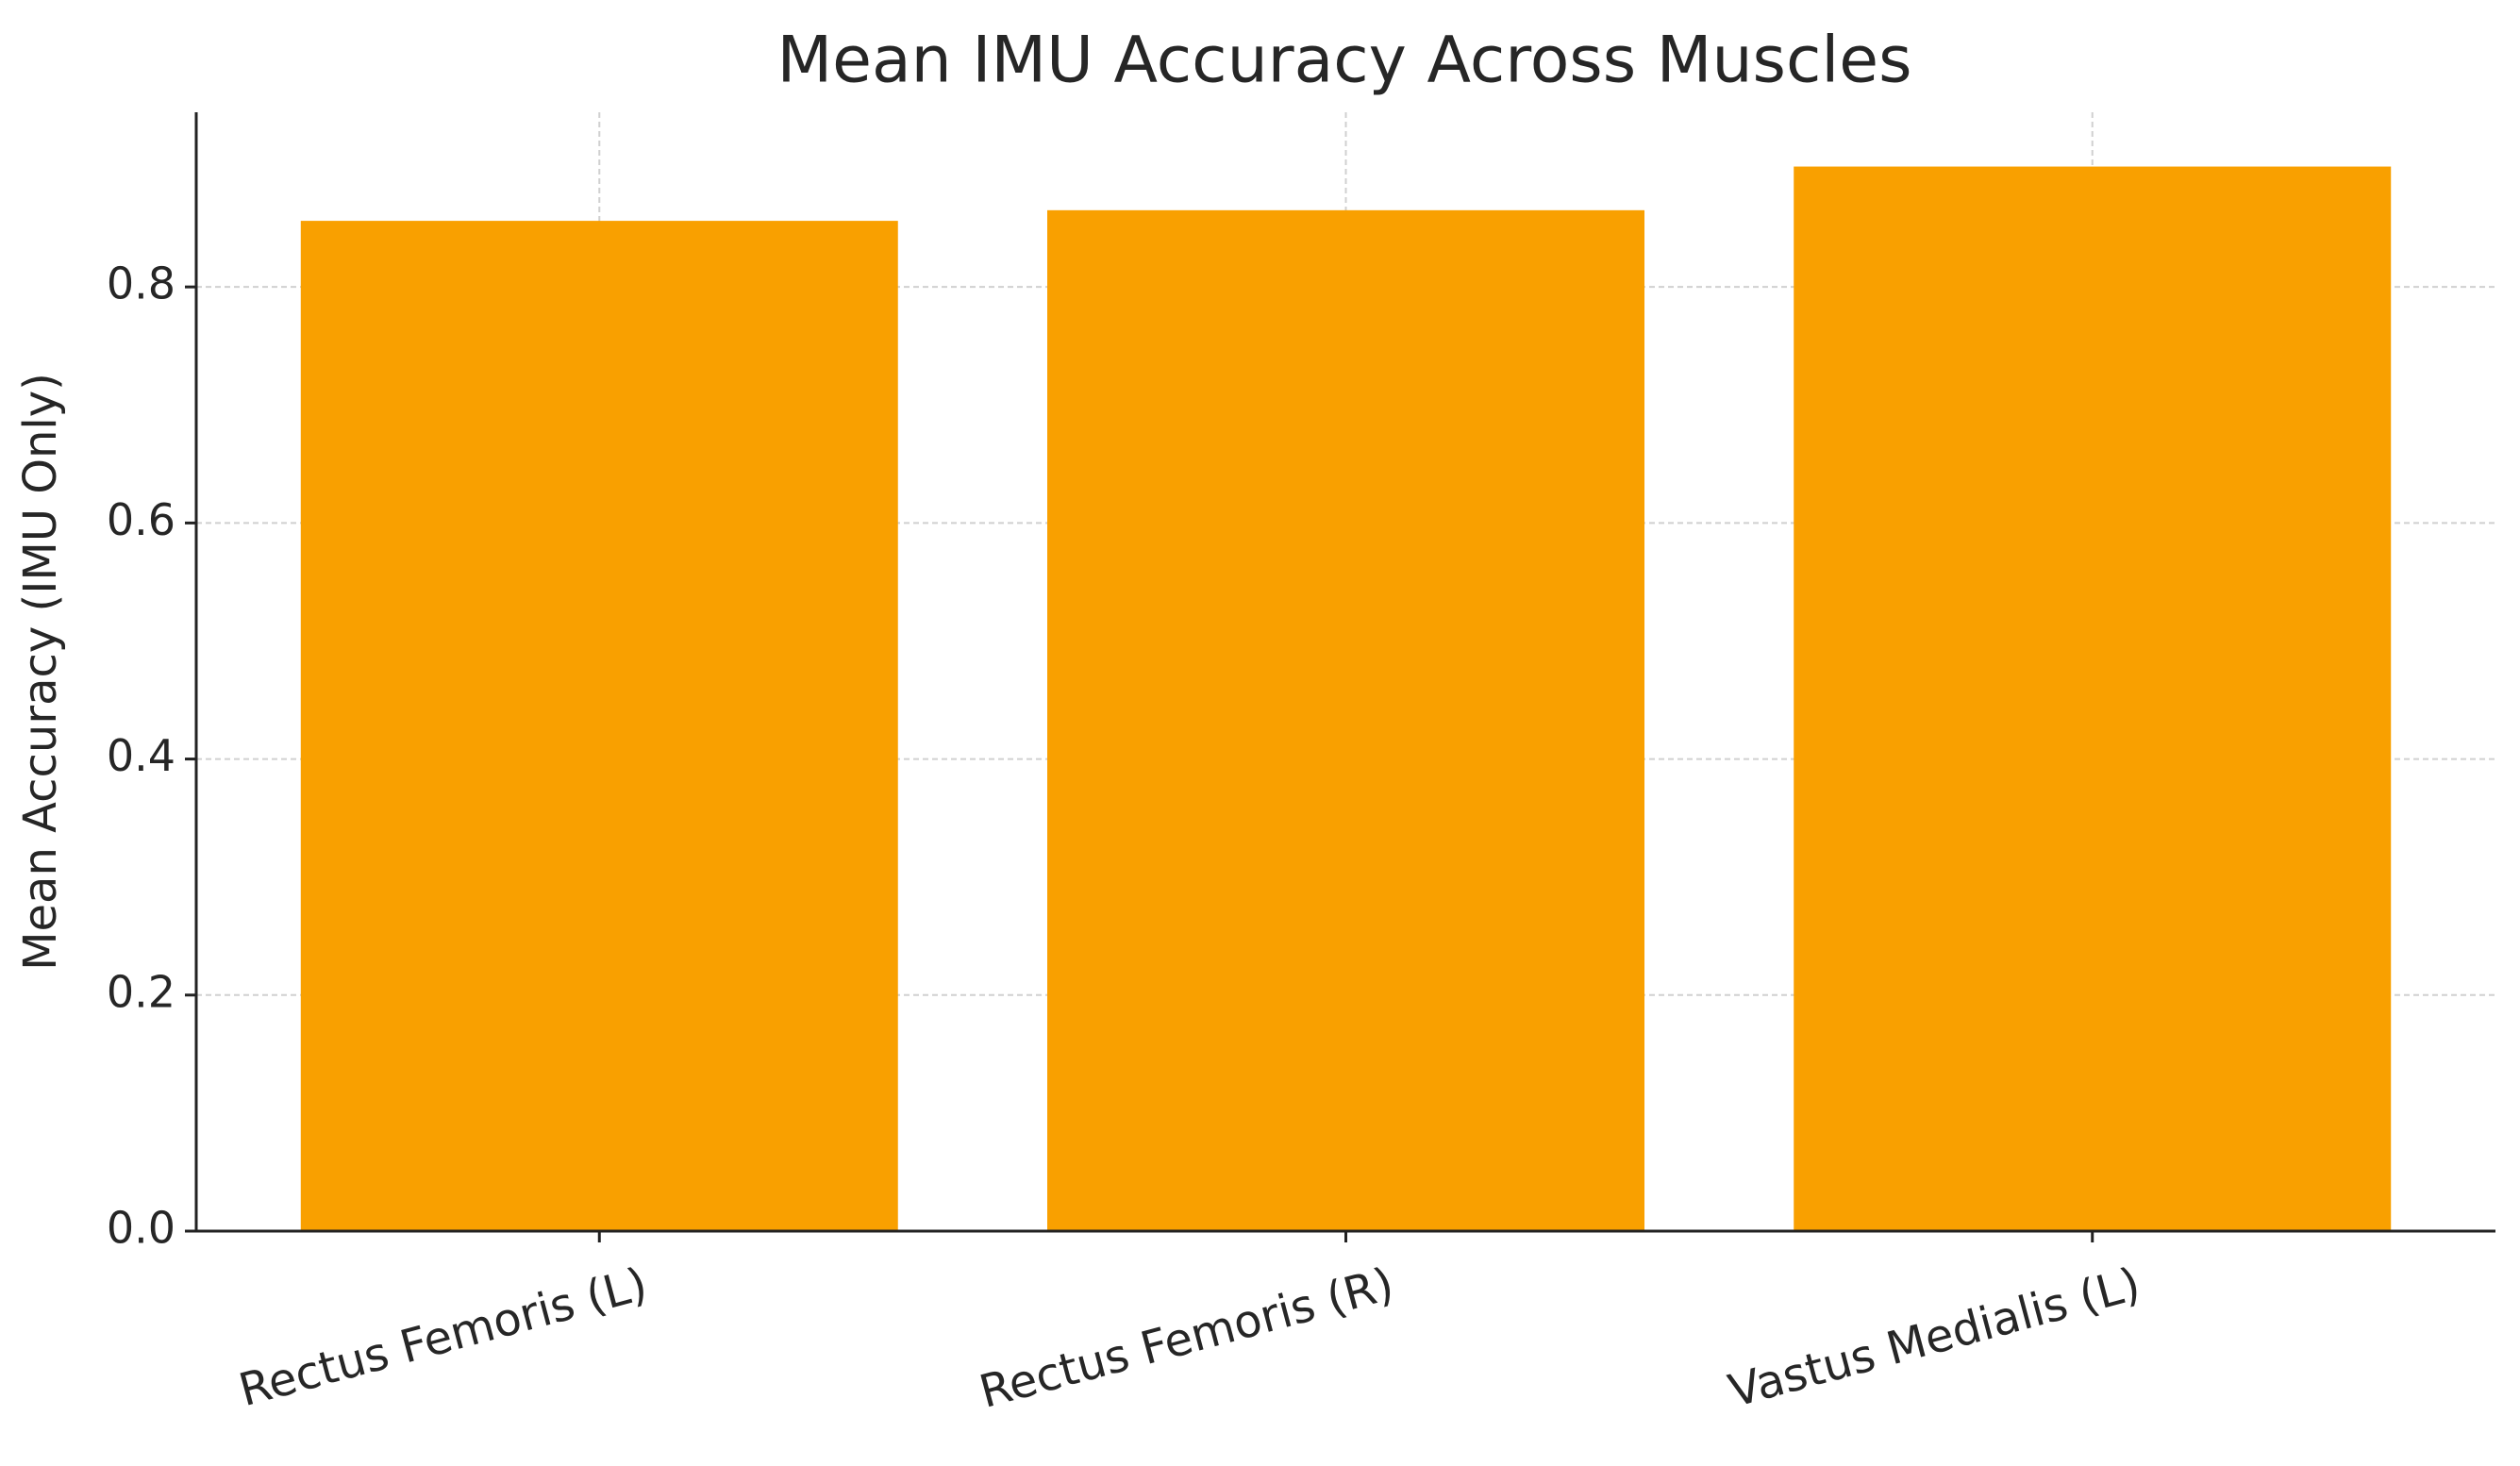  What do you see at coordinates (1186, 1338) in the screenshot?
I see `x-tick-label: Rectus Femoris (R)` at bounding box center [1186, 1338].